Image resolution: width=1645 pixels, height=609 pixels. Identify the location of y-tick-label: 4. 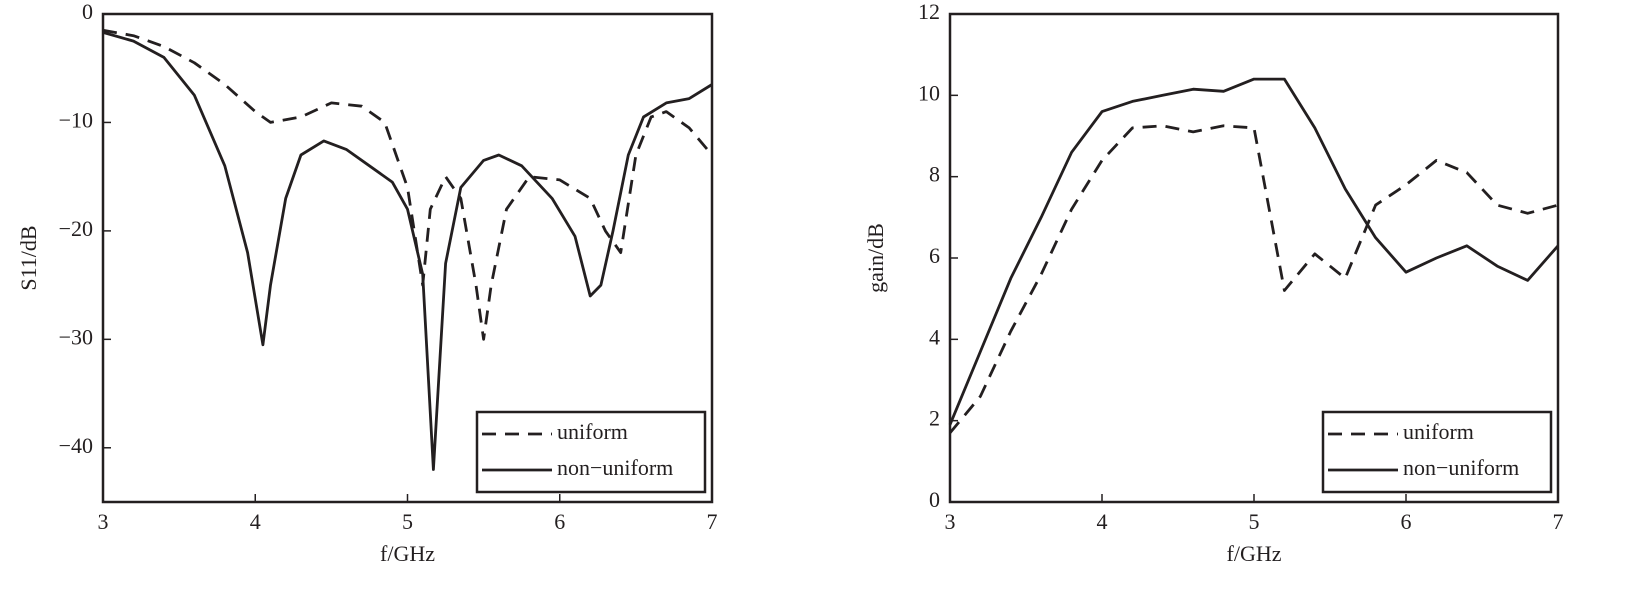
(934, 336).